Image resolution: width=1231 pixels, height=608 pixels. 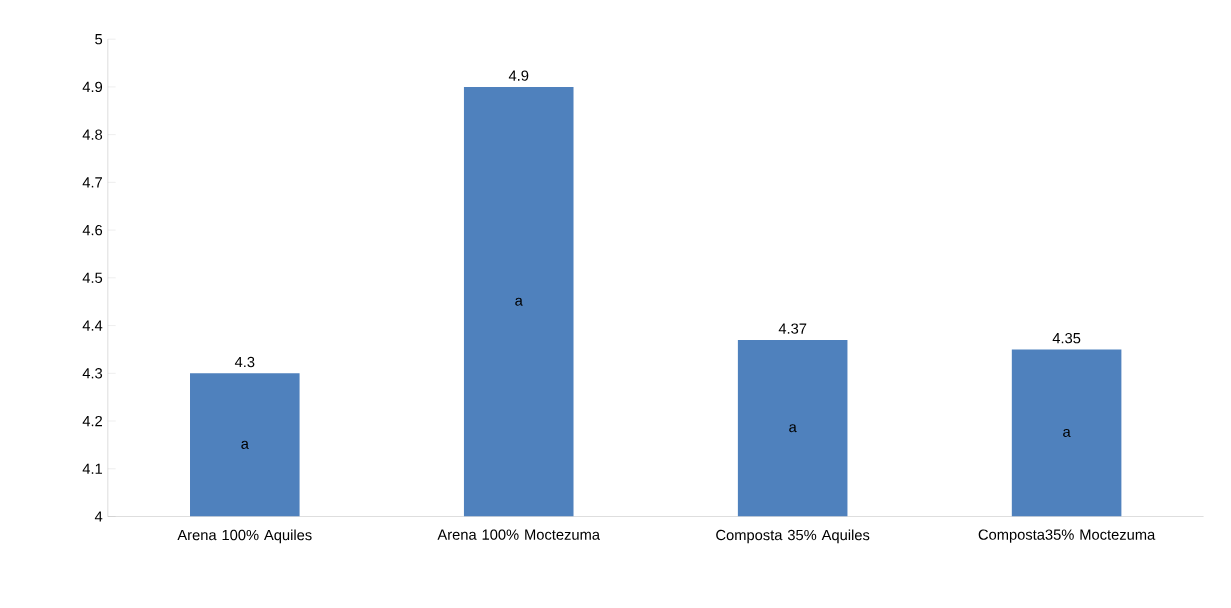 What do you see at coordinates (244, 362) in the screenshot?
I see `data-label: 4.3` at bounding box center [244, 362].